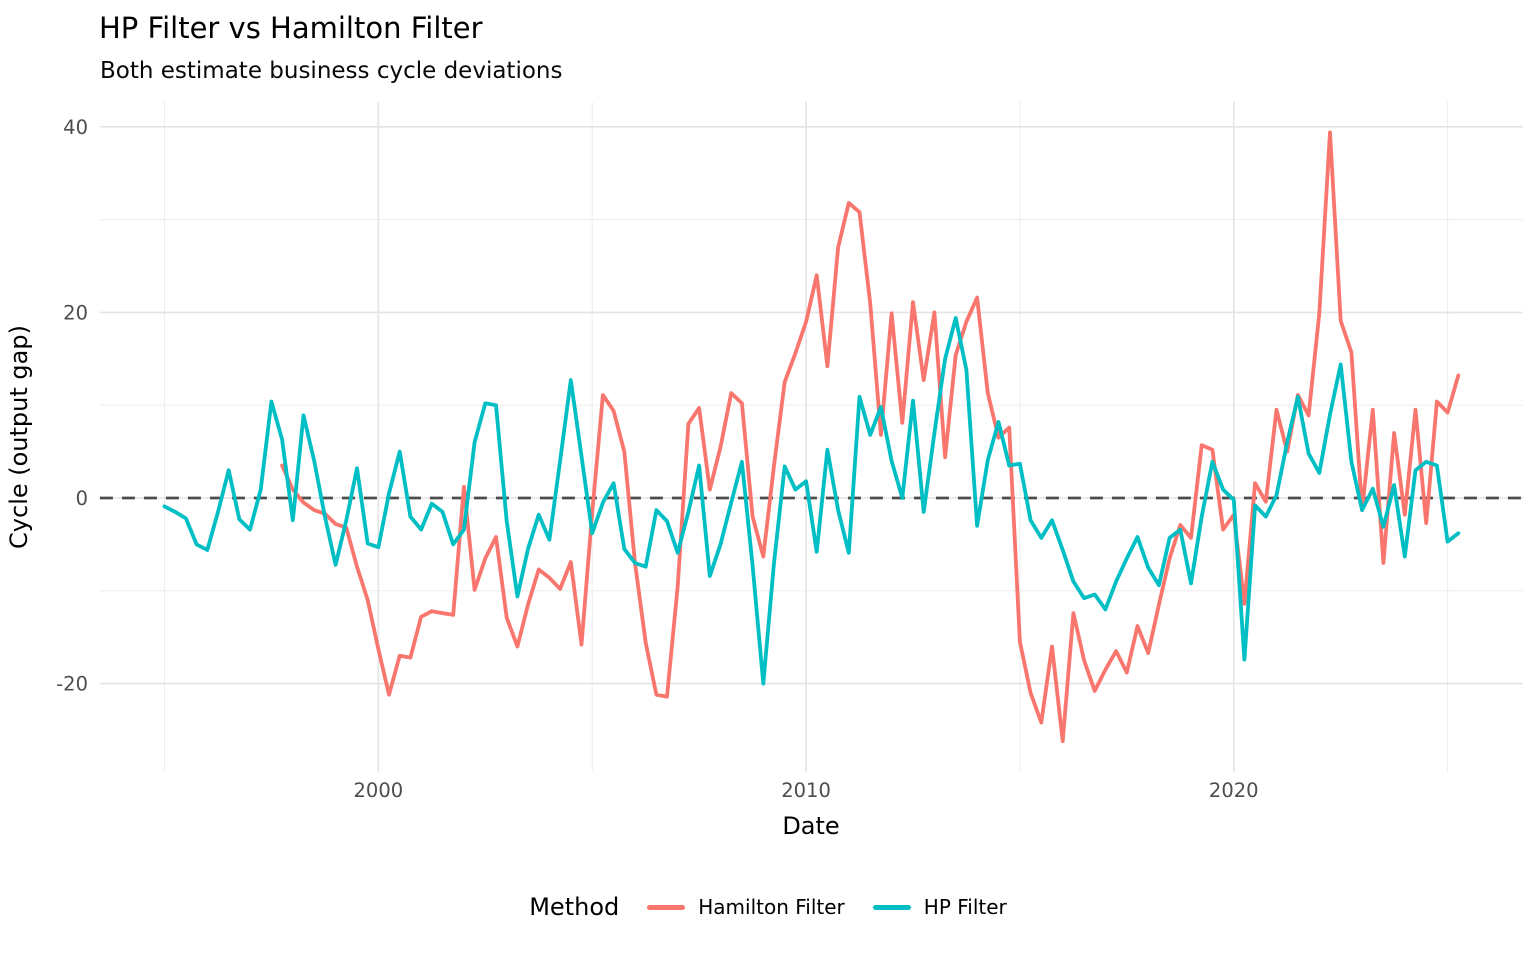  Describe the element at coordinates (771, 907) in the screenshot. I see `legend-label-hamilton-filter: Hamilton Filter` at that location.